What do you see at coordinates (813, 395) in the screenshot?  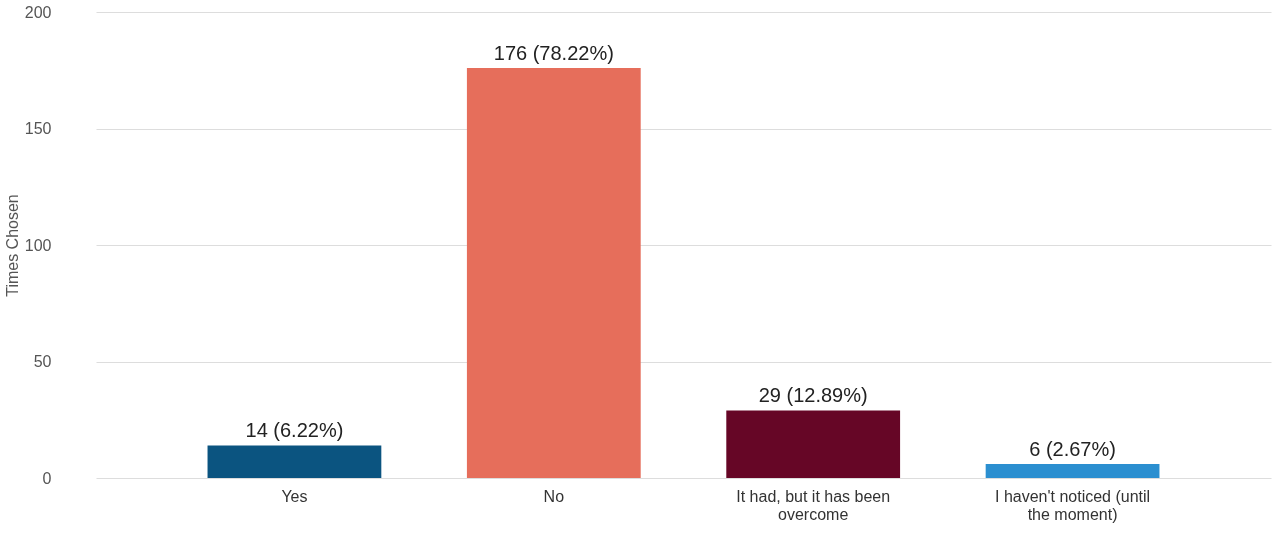 I see `data-label: 29 (12.89%)` at bounding box center [813, 395].